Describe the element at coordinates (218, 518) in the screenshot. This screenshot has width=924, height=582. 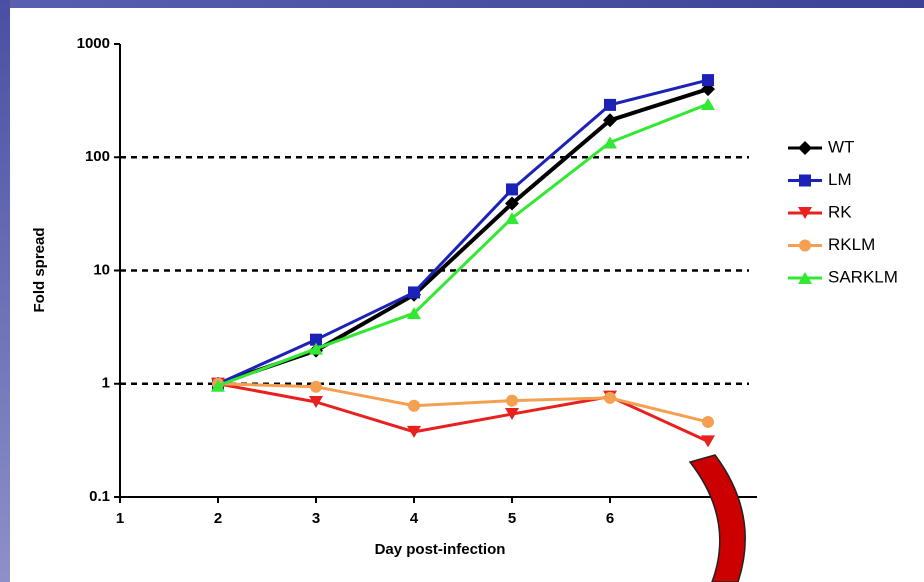
I see `x-tick-label: 2` at that location.